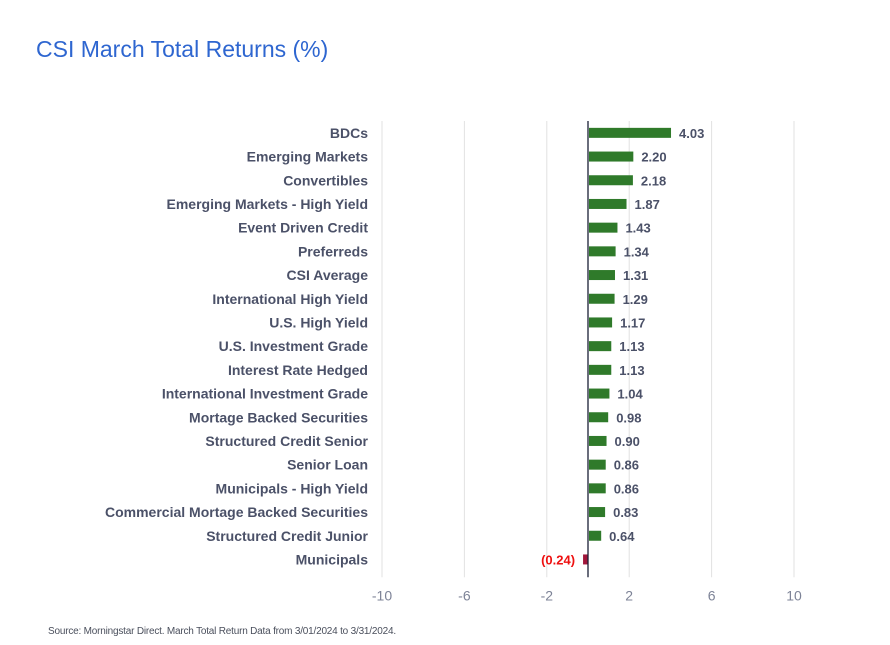  What do you see at coordinates (298, 370) in the screenshot?
I see `category-label: Interest Rate Hedged` at bounding box center [298, 370].